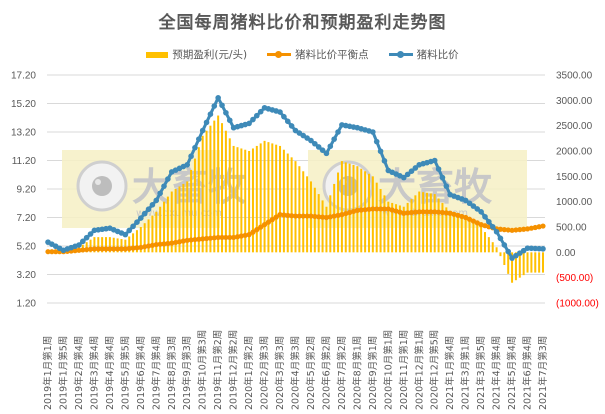 The image size is (605, 414). I want to click on x-axis-tick: 2020年3月第3周, so click(280, 373).